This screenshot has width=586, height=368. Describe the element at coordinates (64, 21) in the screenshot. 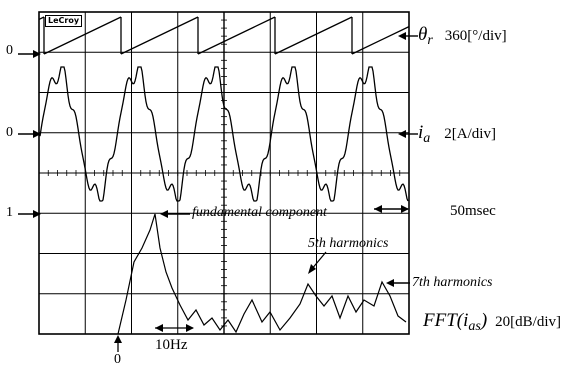

I see `lecroy-logo: LeCroy` at that location.